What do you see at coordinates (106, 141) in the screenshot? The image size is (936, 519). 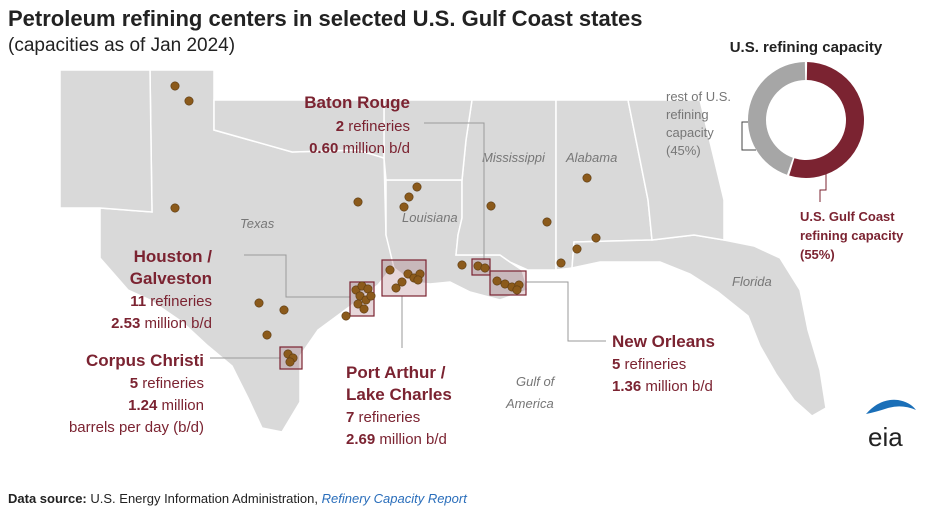 I see `new-mexico-shape` at bounding box center [106, 141].